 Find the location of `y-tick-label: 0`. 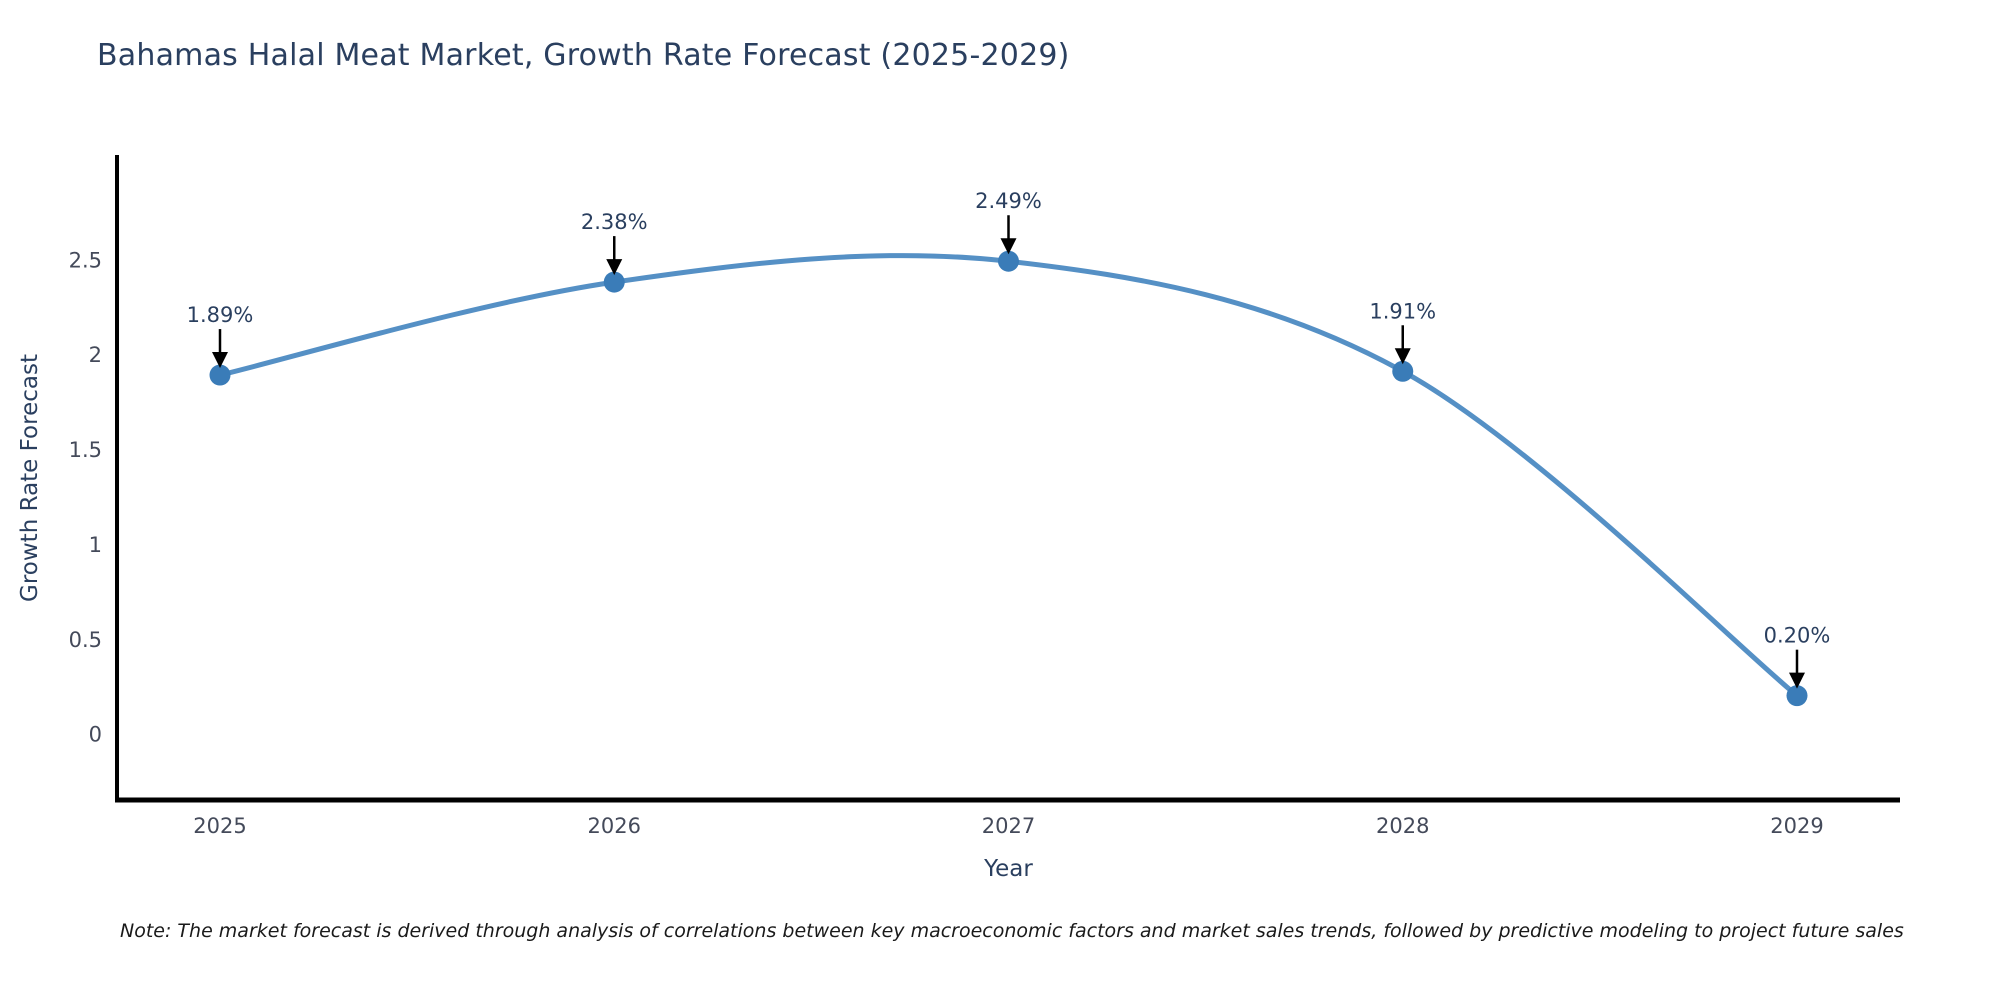

y-tick-label: 0 is located at coordinates (95, 735).